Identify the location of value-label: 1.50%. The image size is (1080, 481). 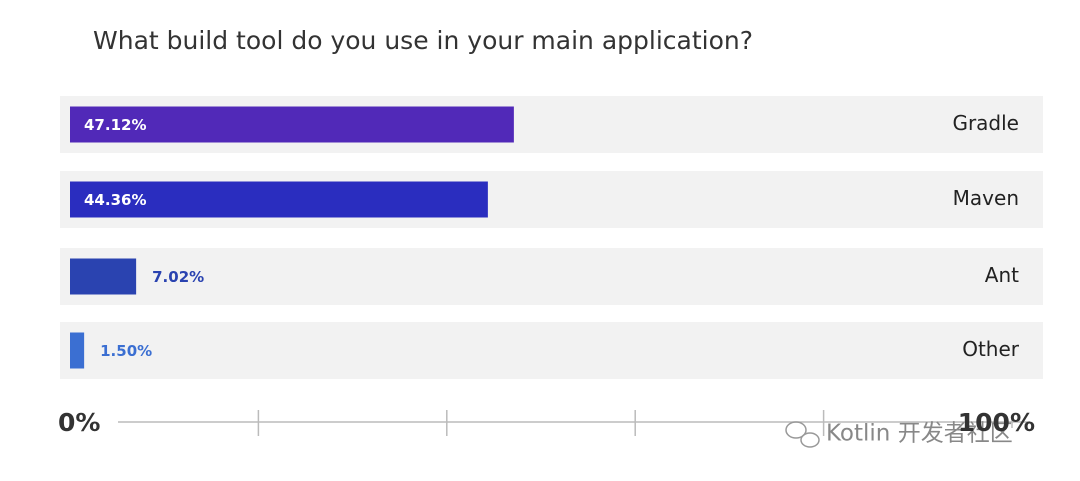
(126, 351).